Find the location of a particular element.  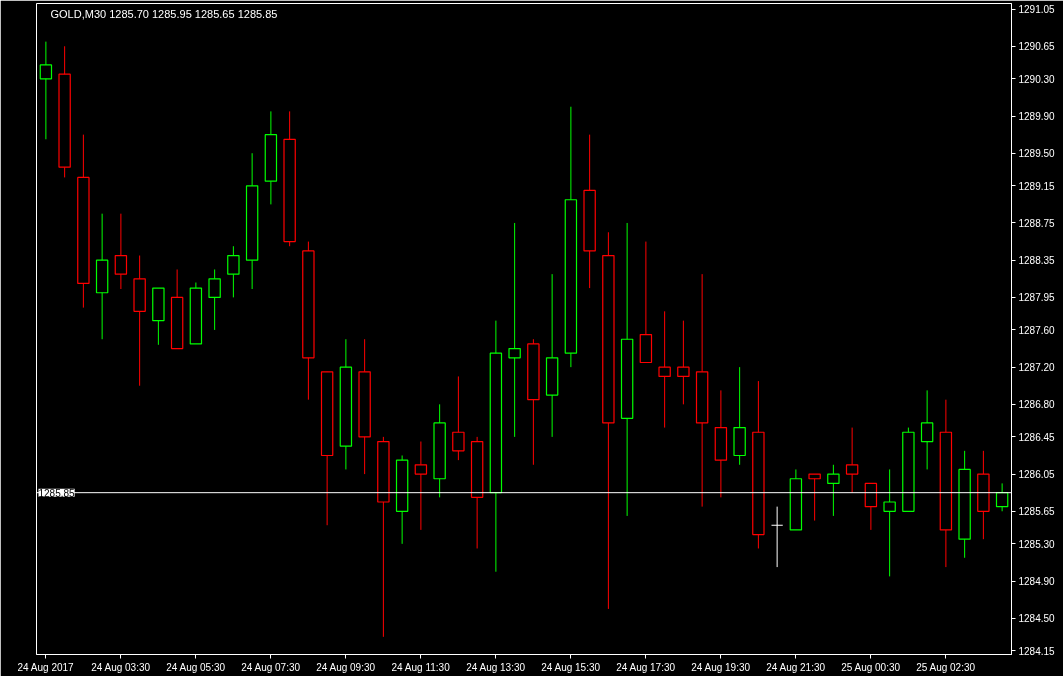

x-tick-label: 24 Aug 07:30 is located at coordinates (271, 667).